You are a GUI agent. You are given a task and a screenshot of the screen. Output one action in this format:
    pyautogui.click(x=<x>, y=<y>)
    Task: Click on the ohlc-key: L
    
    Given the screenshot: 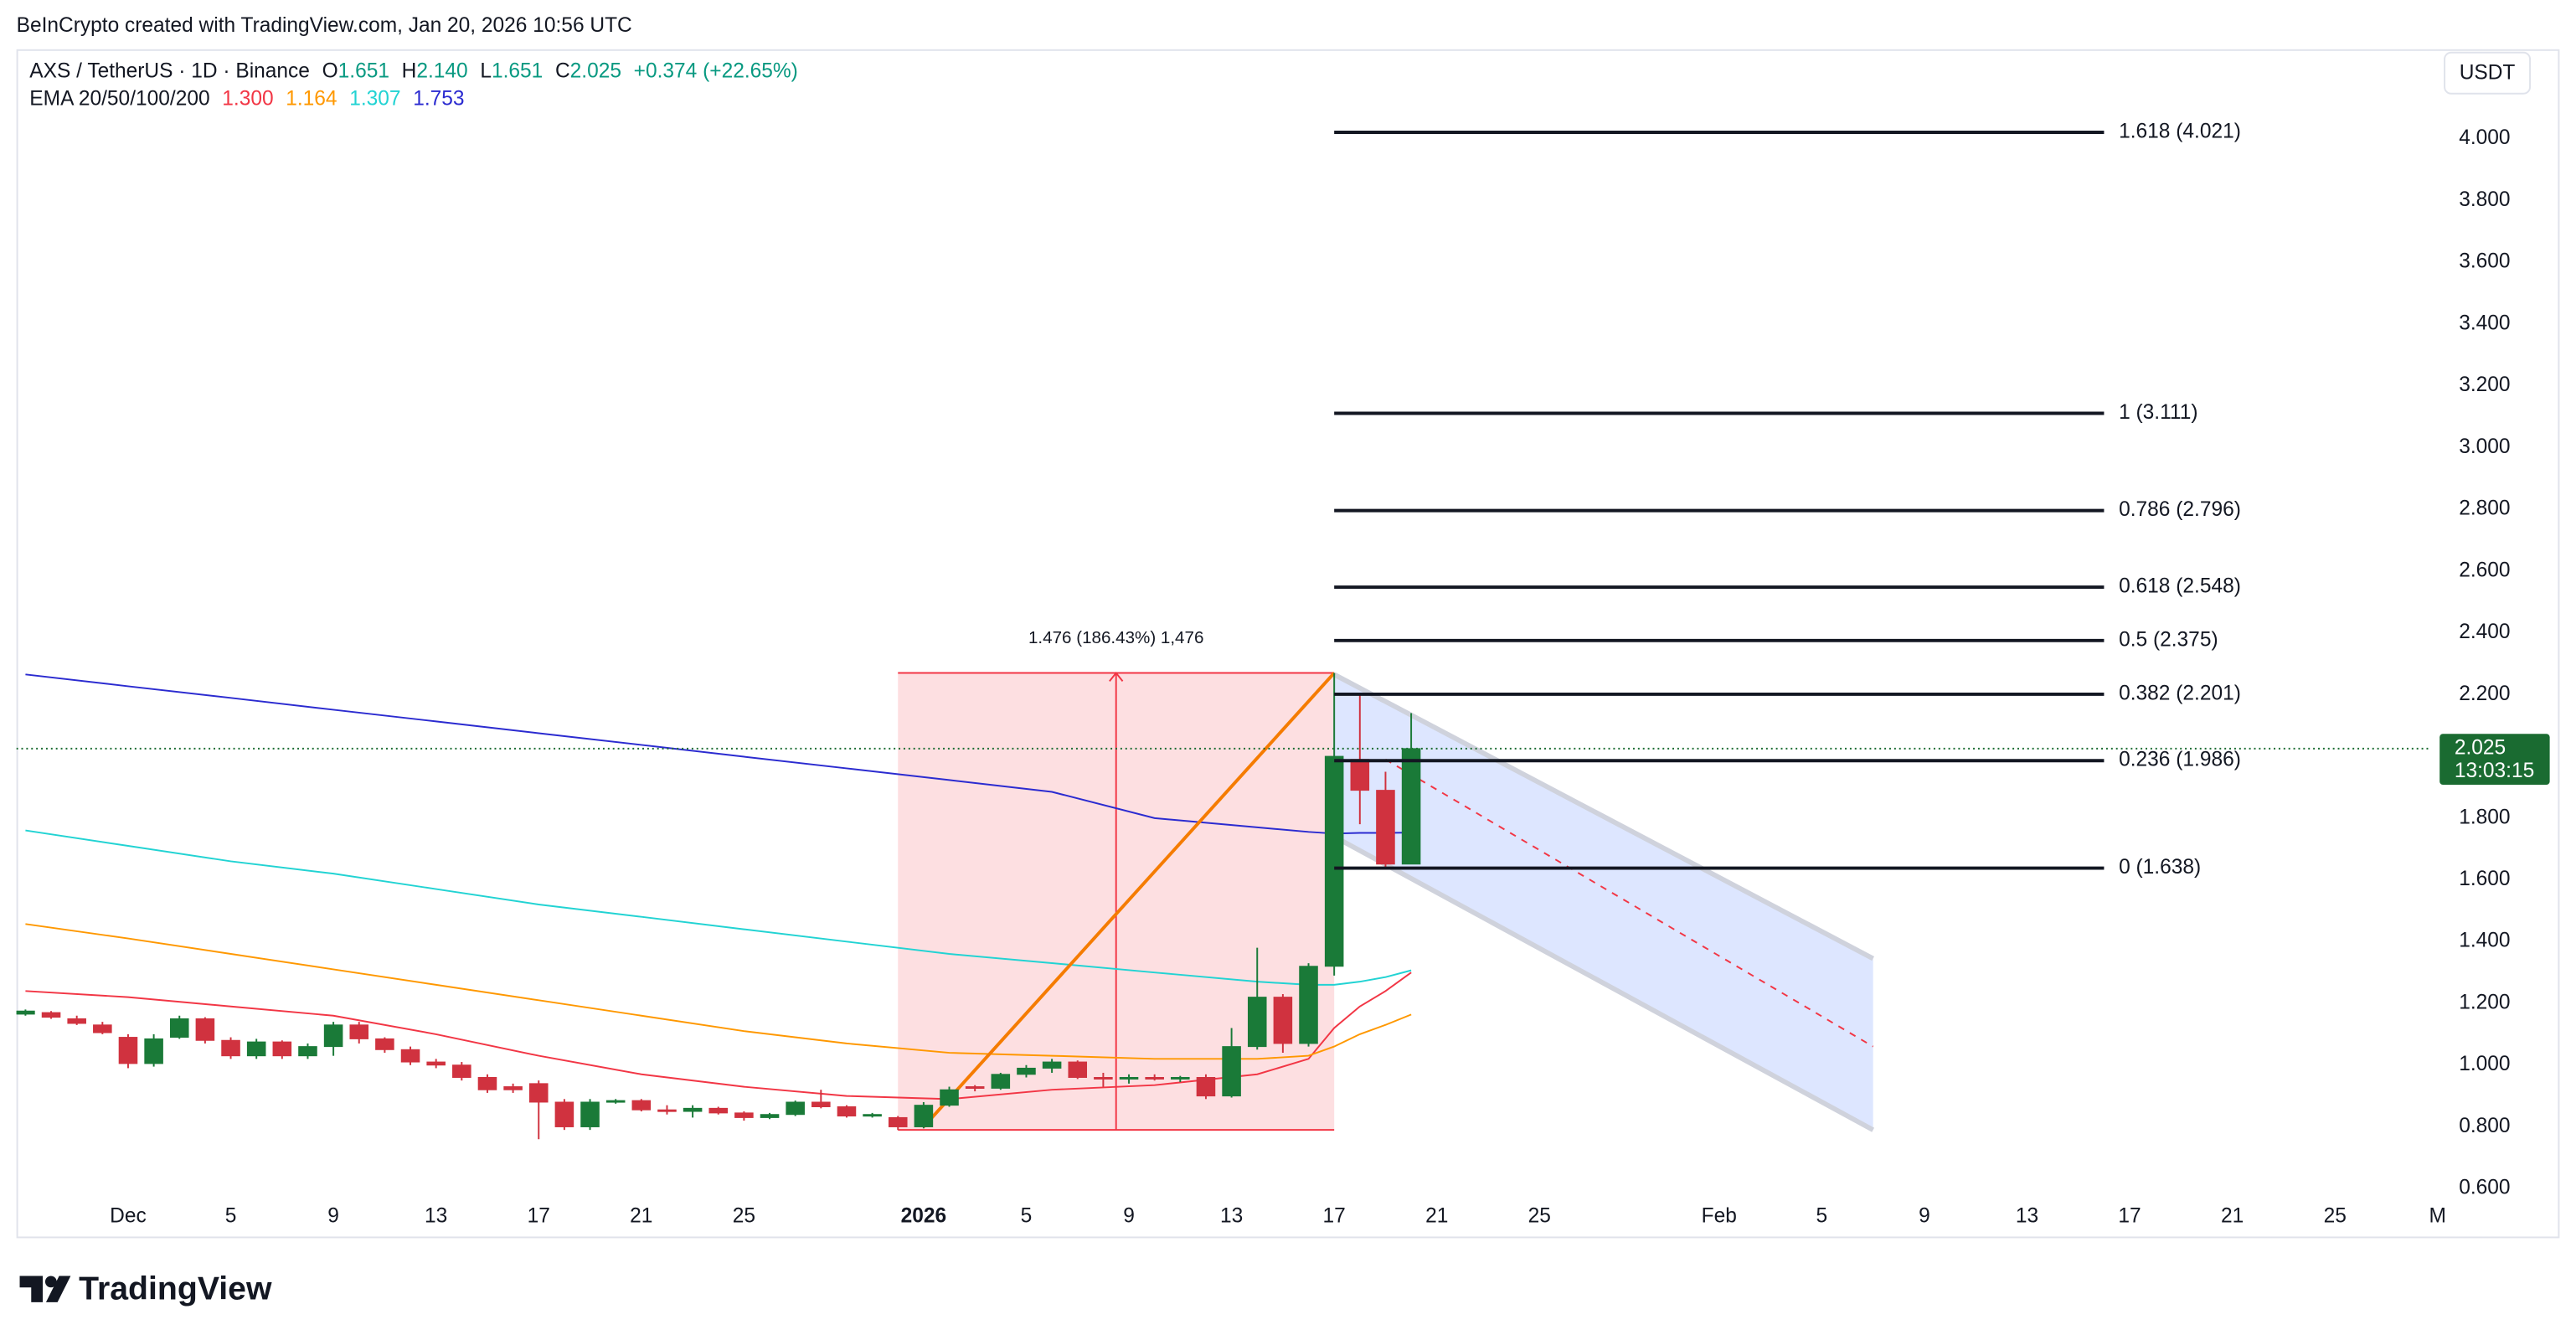 What is the action you would take?
    pyautogui.click(x=486, y=71)
    